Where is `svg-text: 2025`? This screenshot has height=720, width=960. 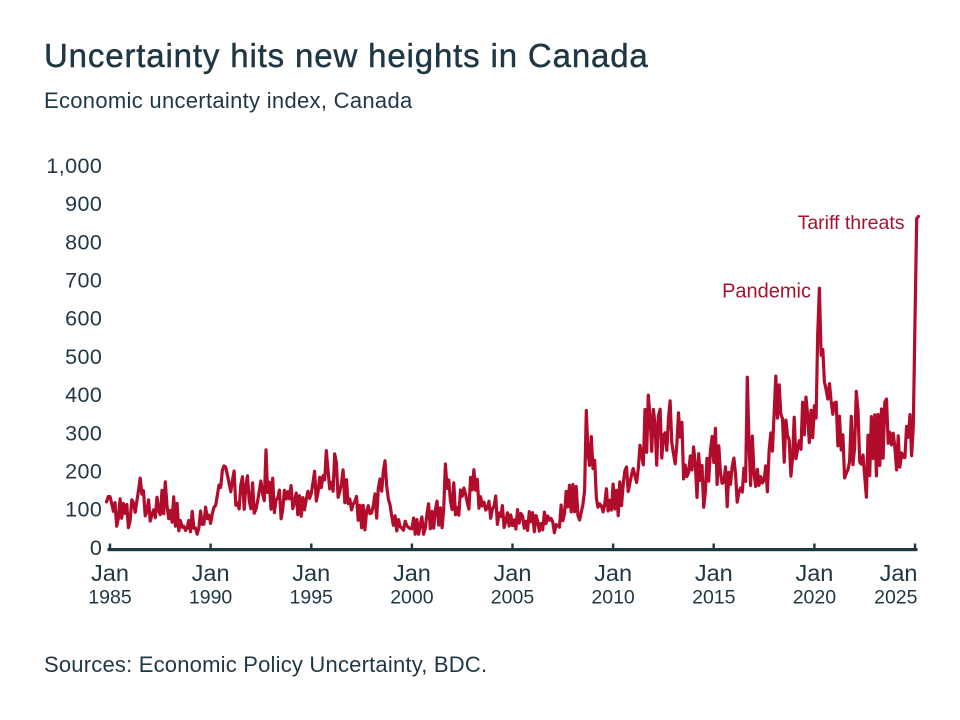
svg-text: 2025 is located at coordinates (896, 598).